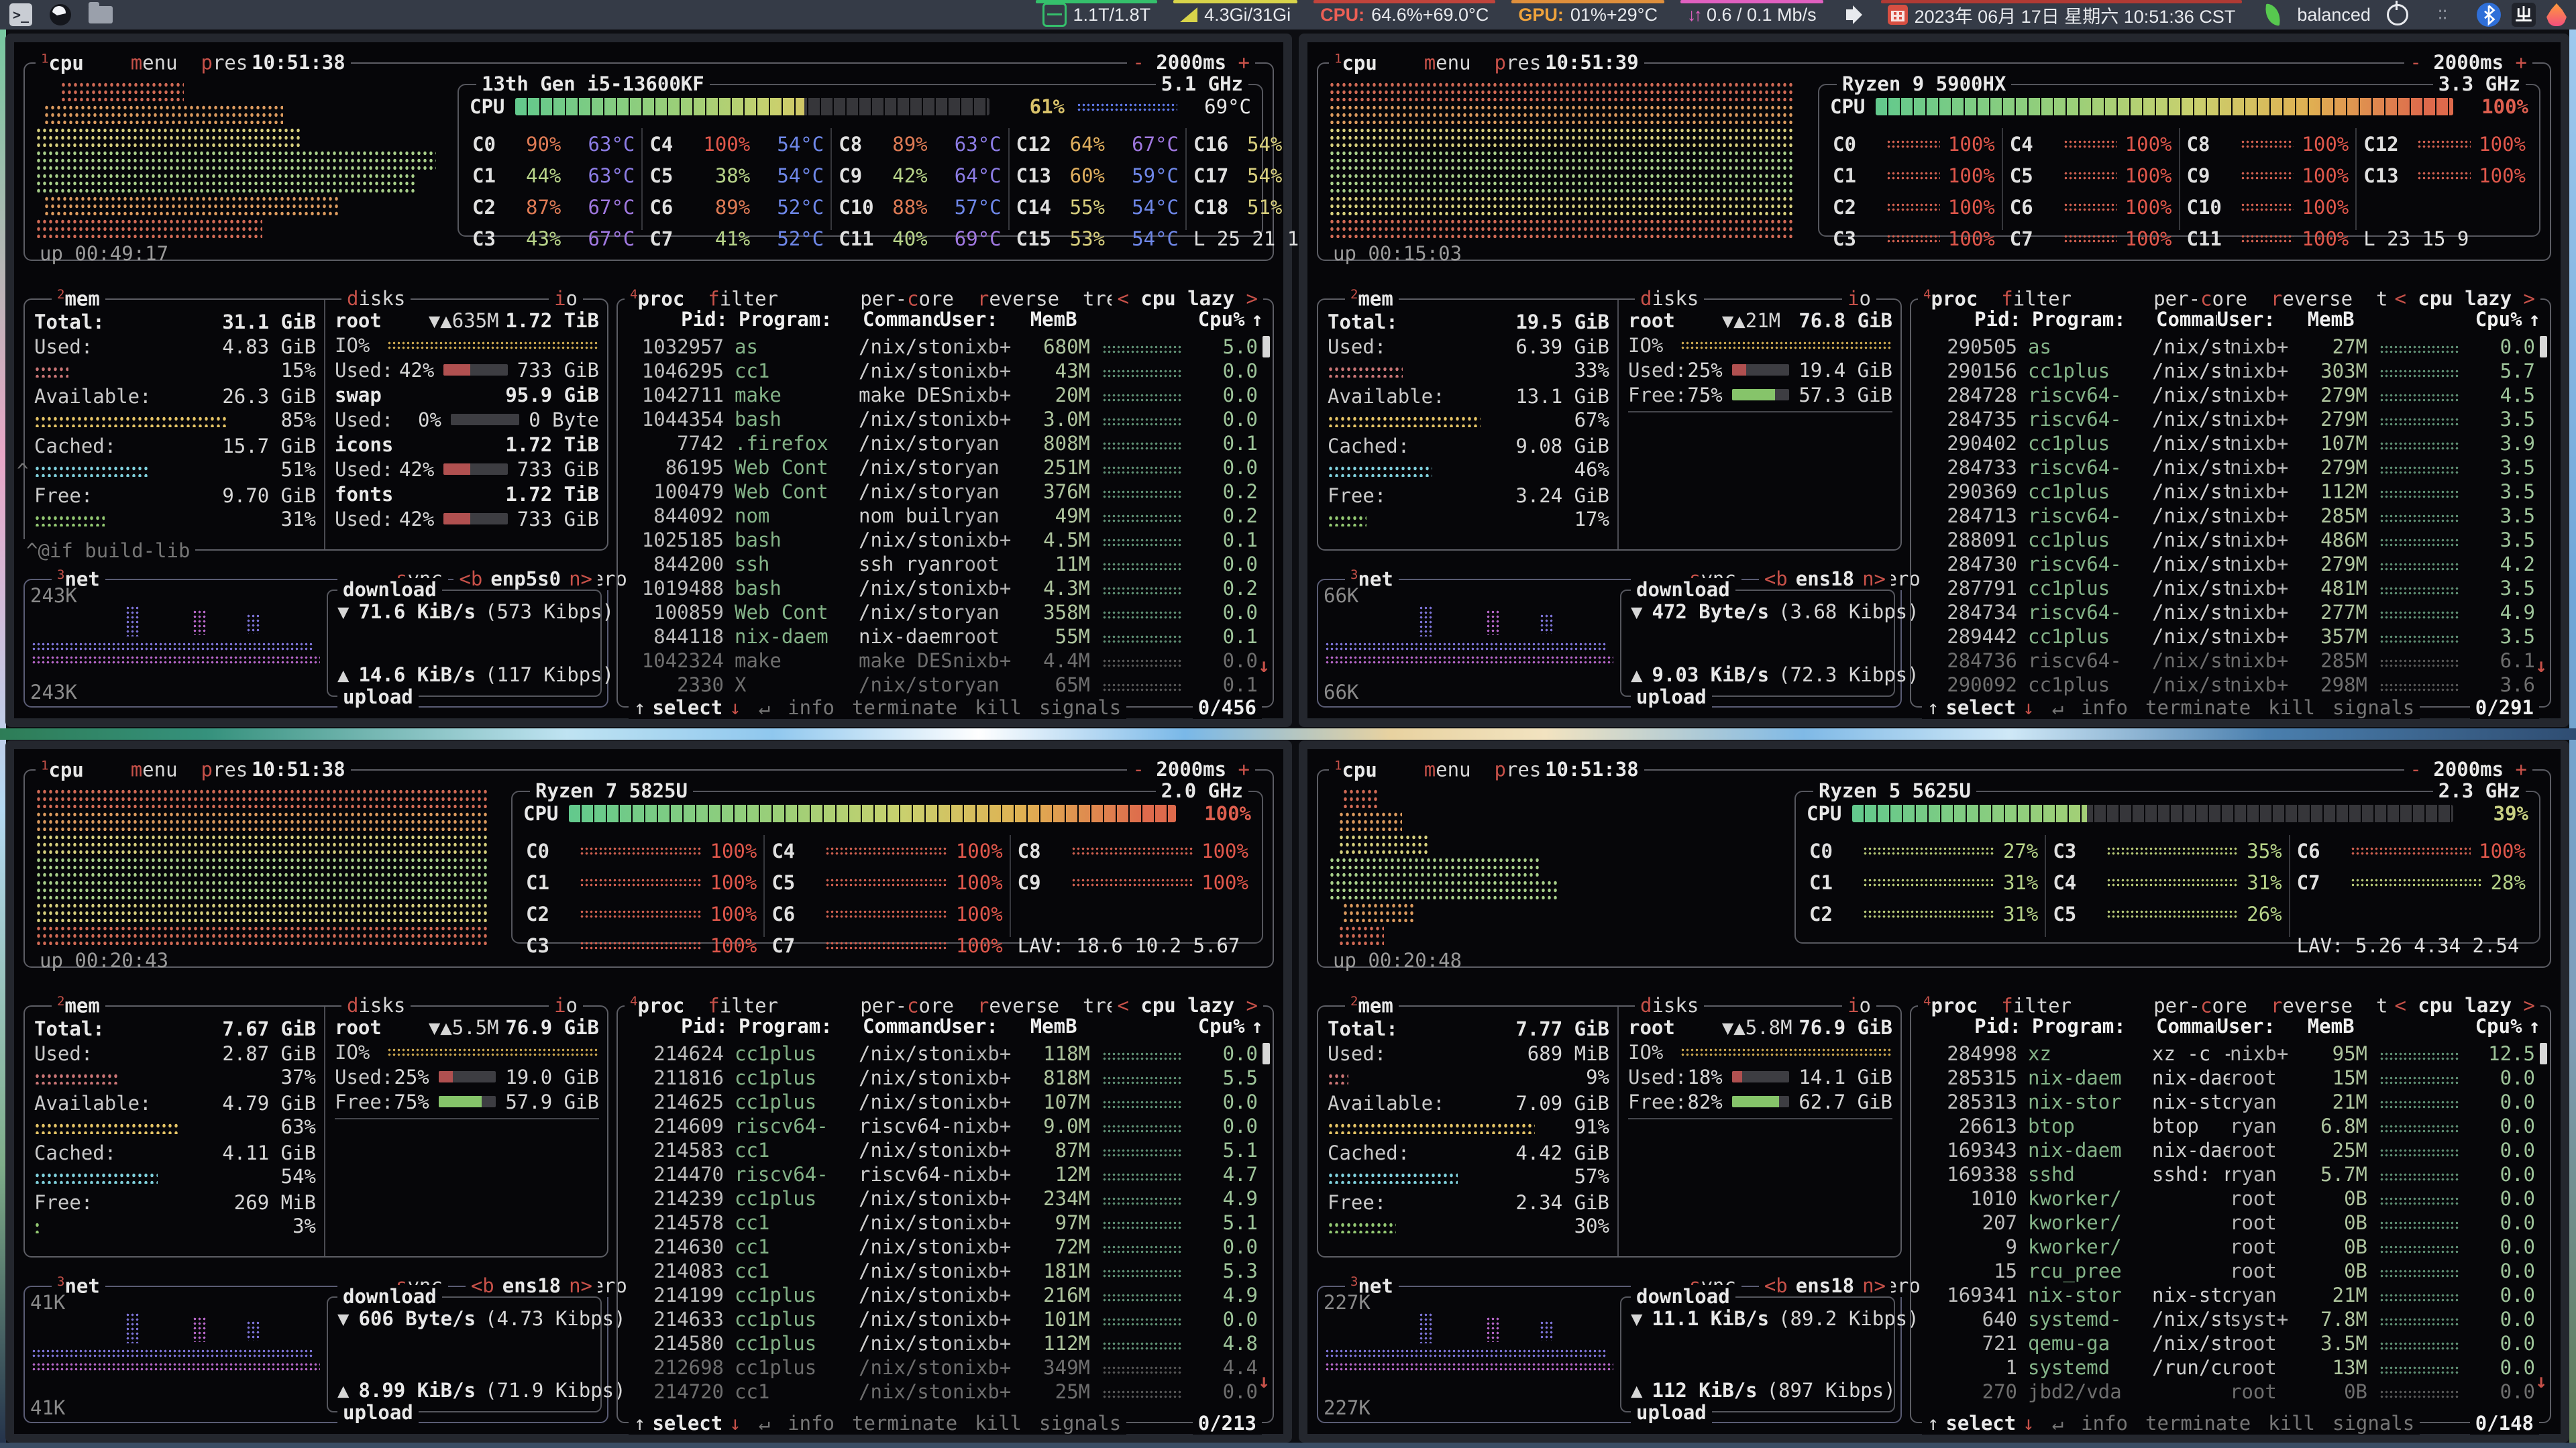 This screenshot has width=2576, height=1448. Describe the element at coordinates (1852, 15) in the screenshot. I see `volume-segment` at that location.